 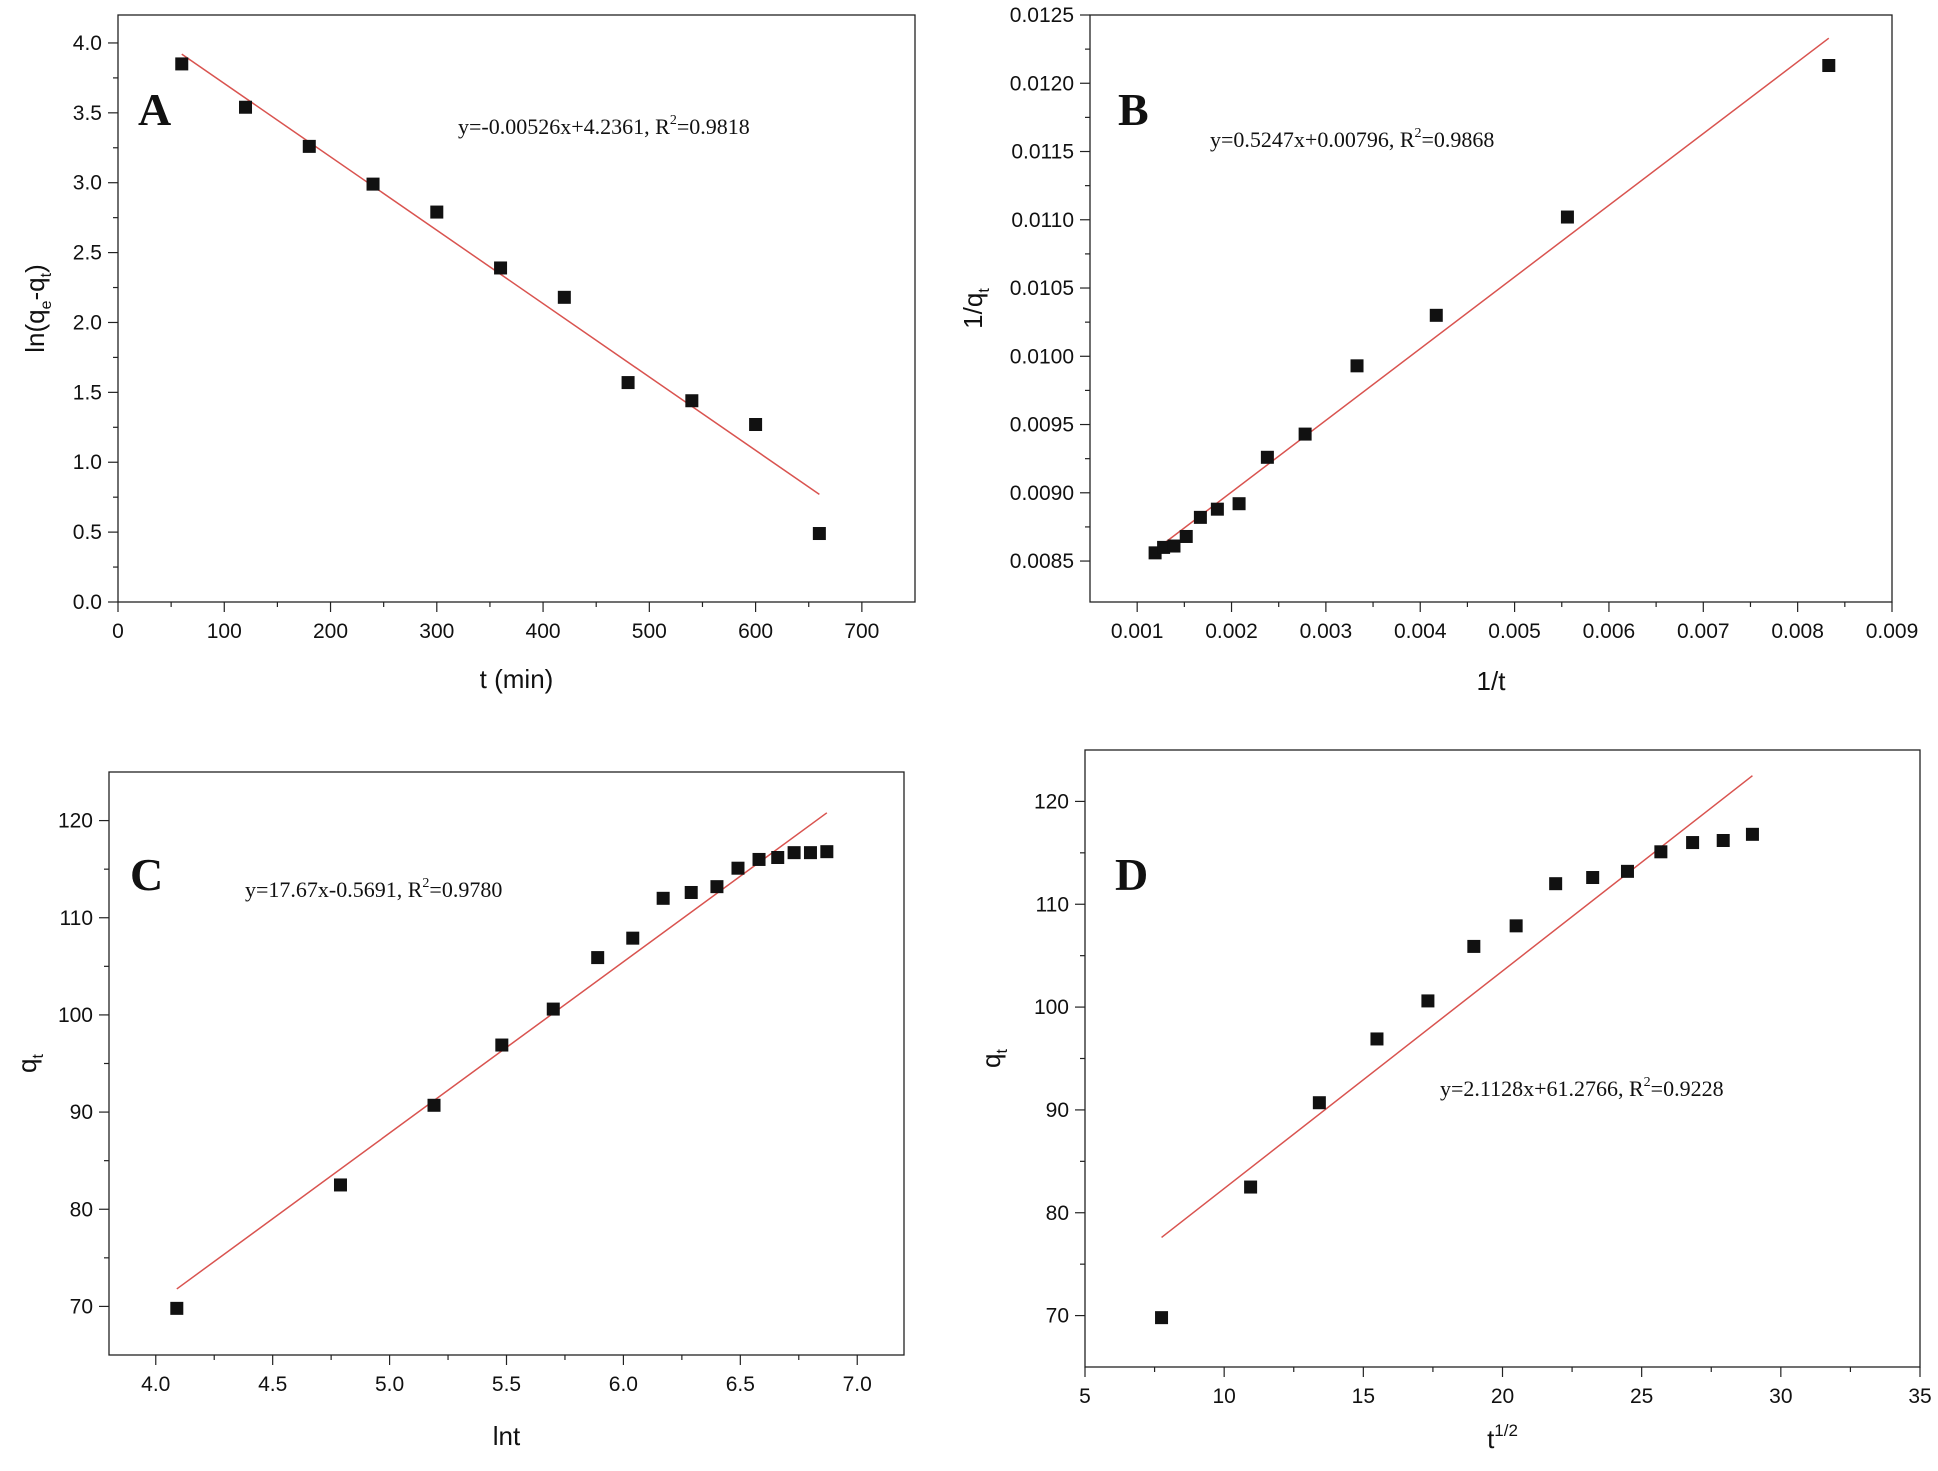 I want to click on x-tick-label: 30, so click(x=1780, y=1396).